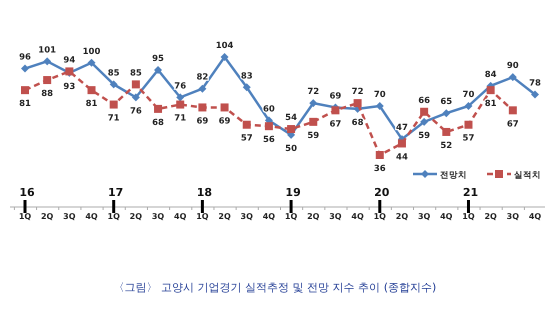  I want to click on text: 20, so click(382, 192).